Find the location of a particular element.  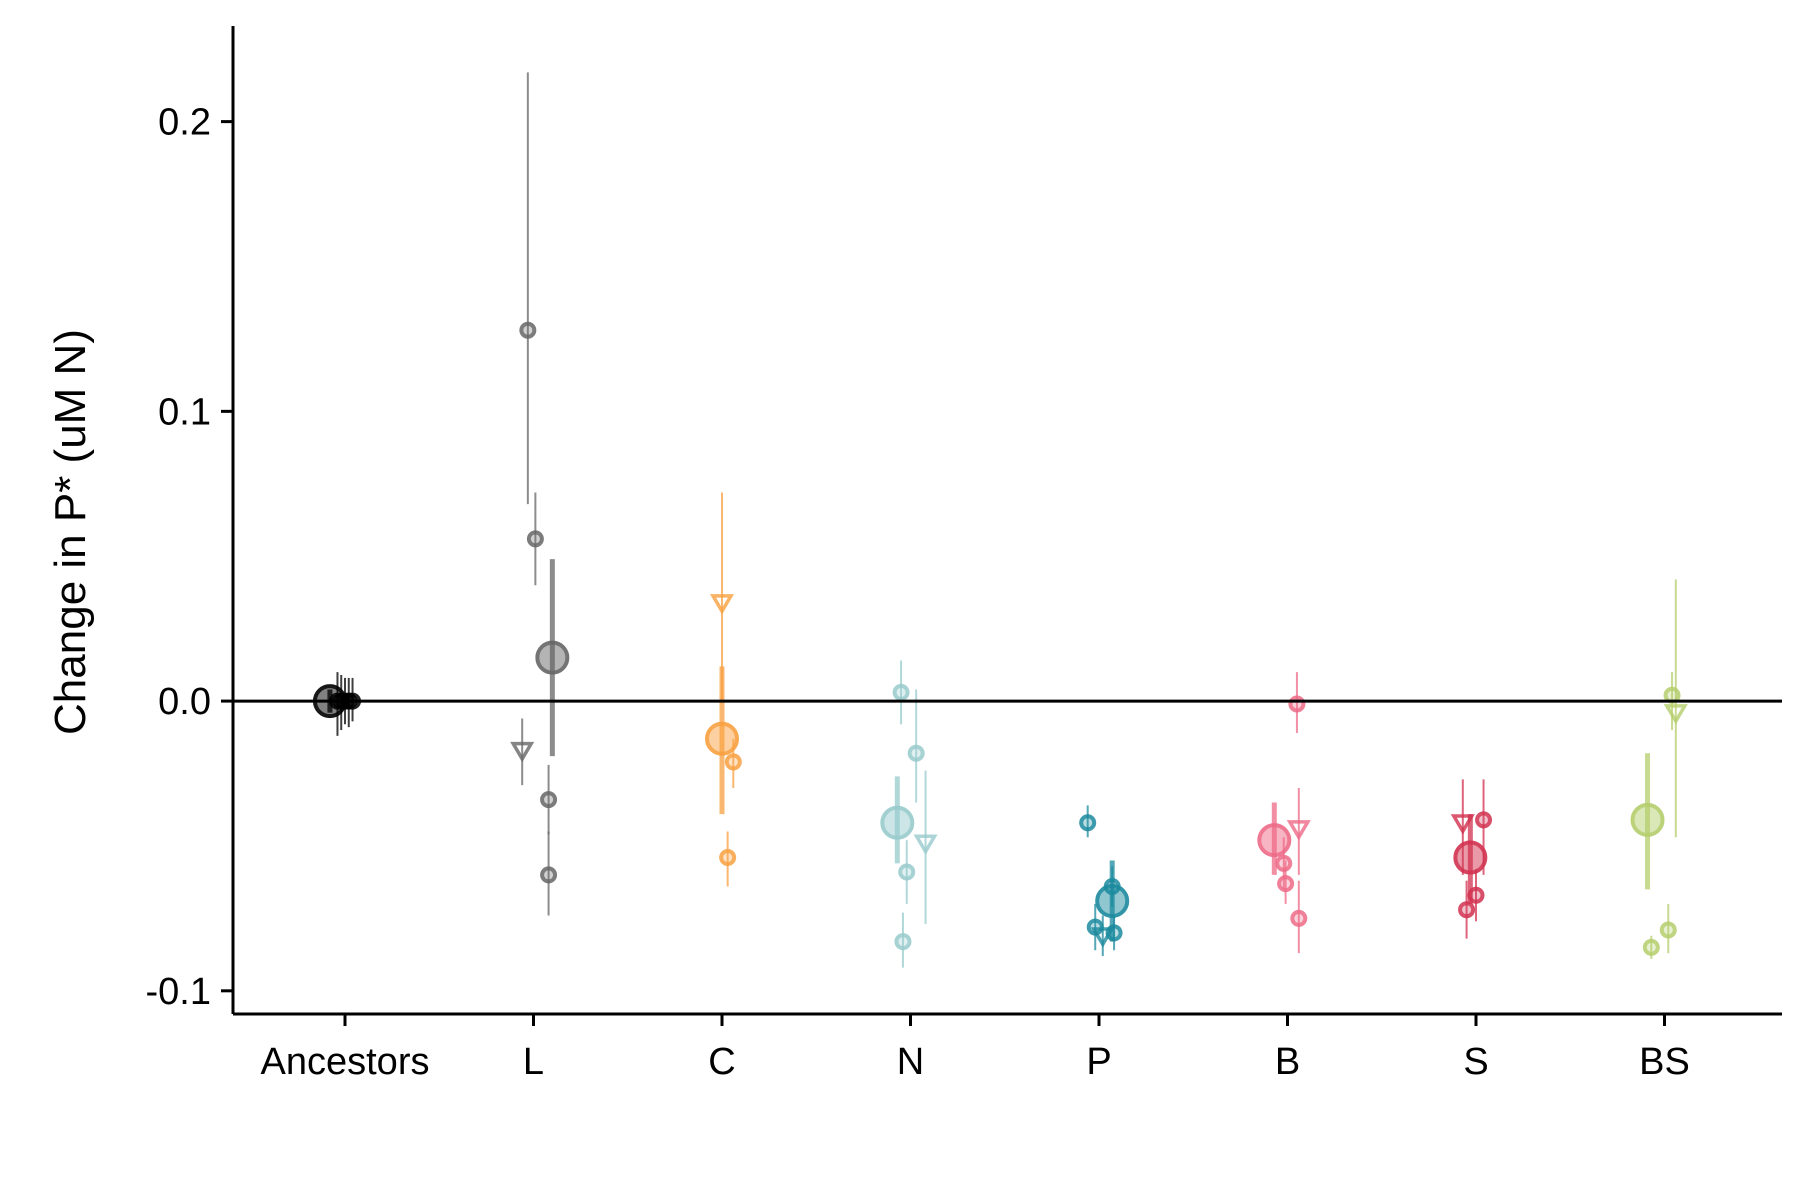

y-tick-label: 0.1 is located at coordinates (184, 412).